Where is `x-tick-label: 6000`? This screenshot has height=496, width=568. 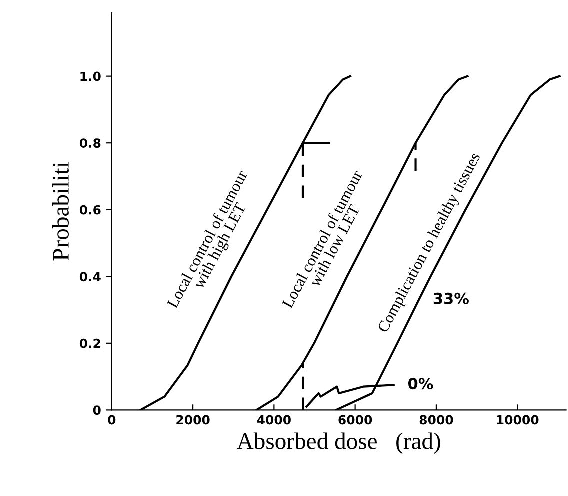
x-tick-label: 6000 is located at coordinates (355, 420).